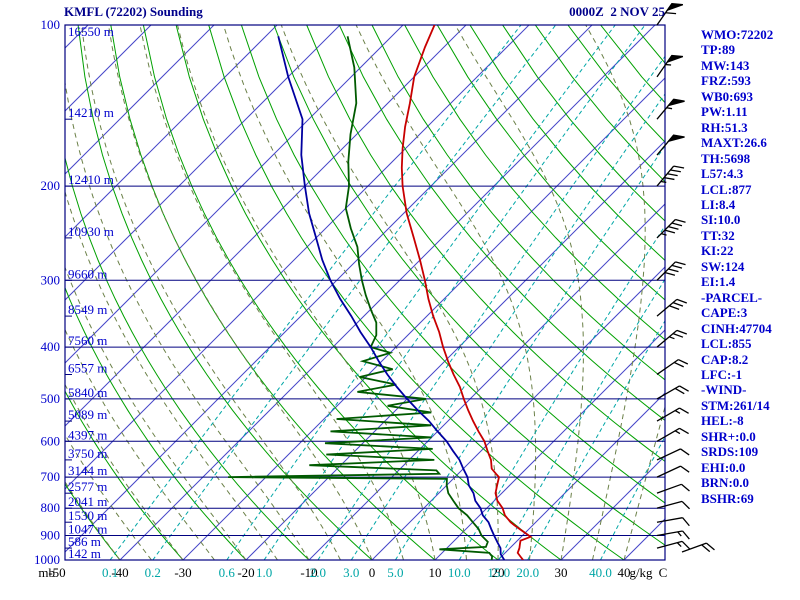  Describe the element at coordinates (737, 34) in the screenshot. I see `index-line: WMO:72202` at that location.